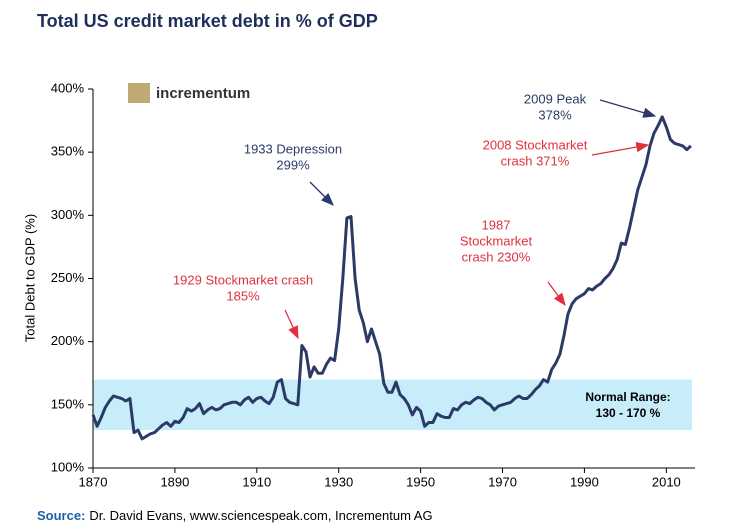 Image resolution: width=747 pixels, height=528 pixels. What do you see at coordinates (243, 295) in the screenshot?
I see `annotation-text: 185%` at bounding box center [243, 295].